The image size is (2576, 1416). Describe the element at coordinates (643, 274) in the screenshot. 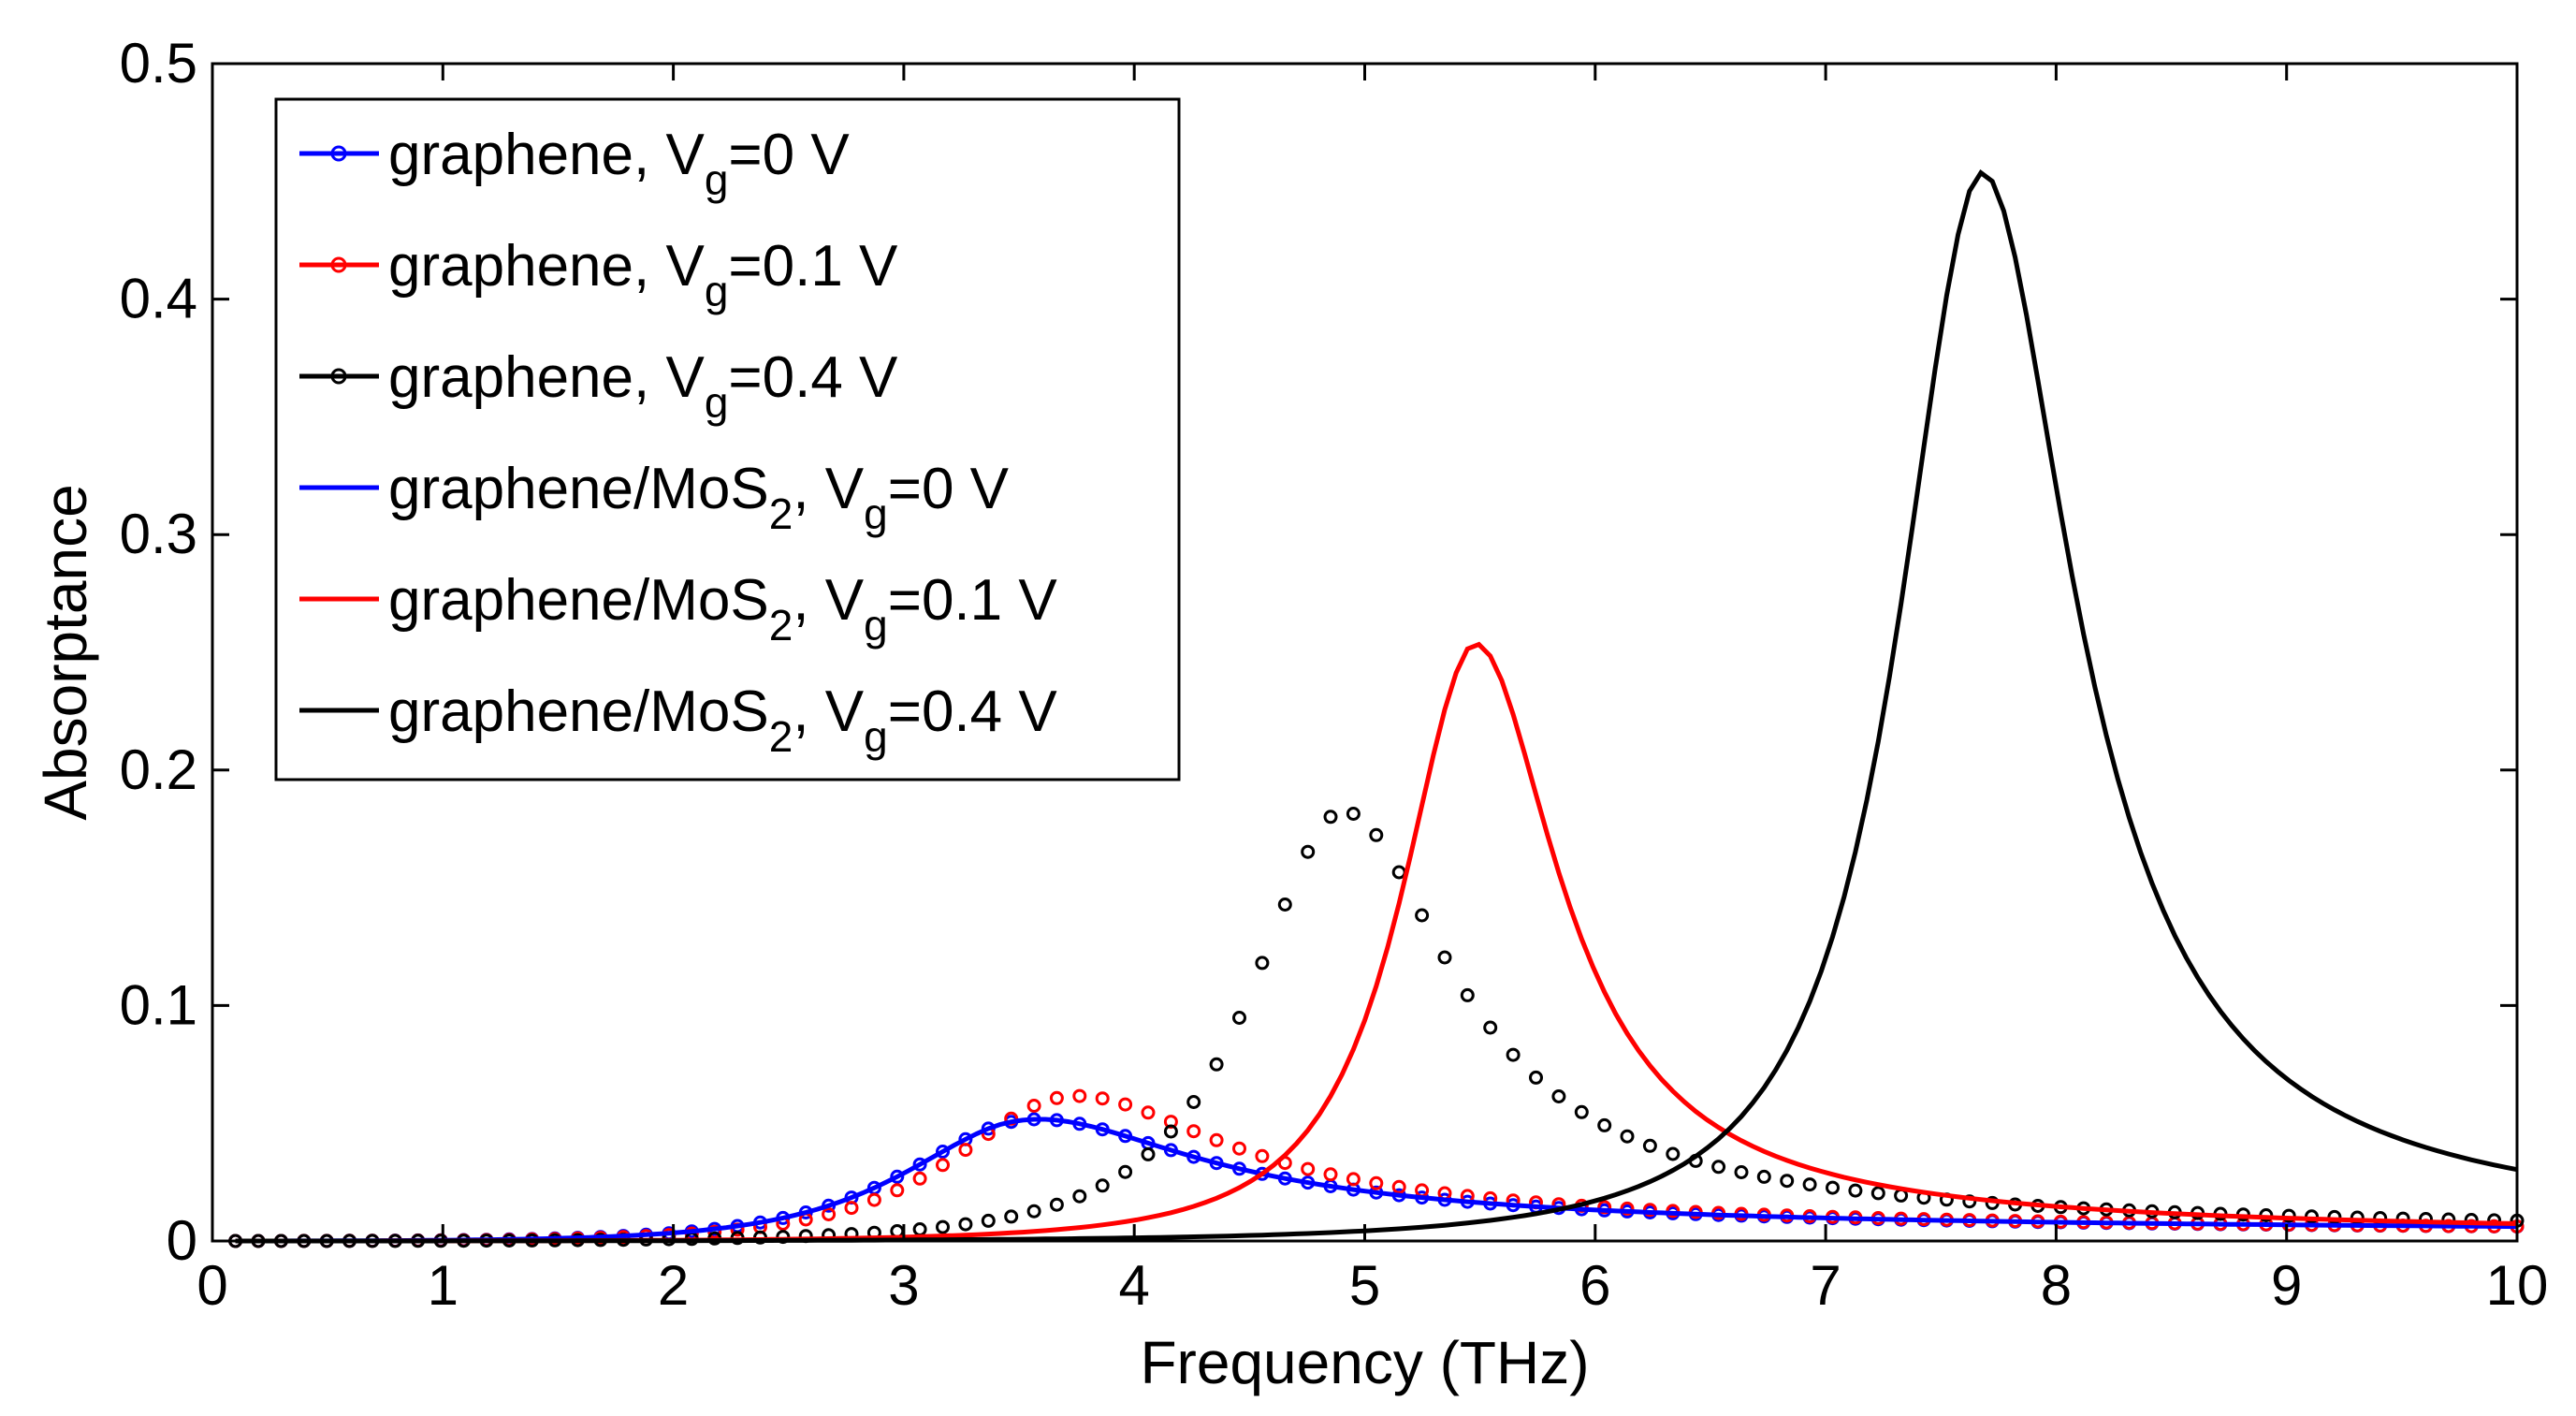

I see `legend-label: graphene, Vg=0.1 V` at that location.